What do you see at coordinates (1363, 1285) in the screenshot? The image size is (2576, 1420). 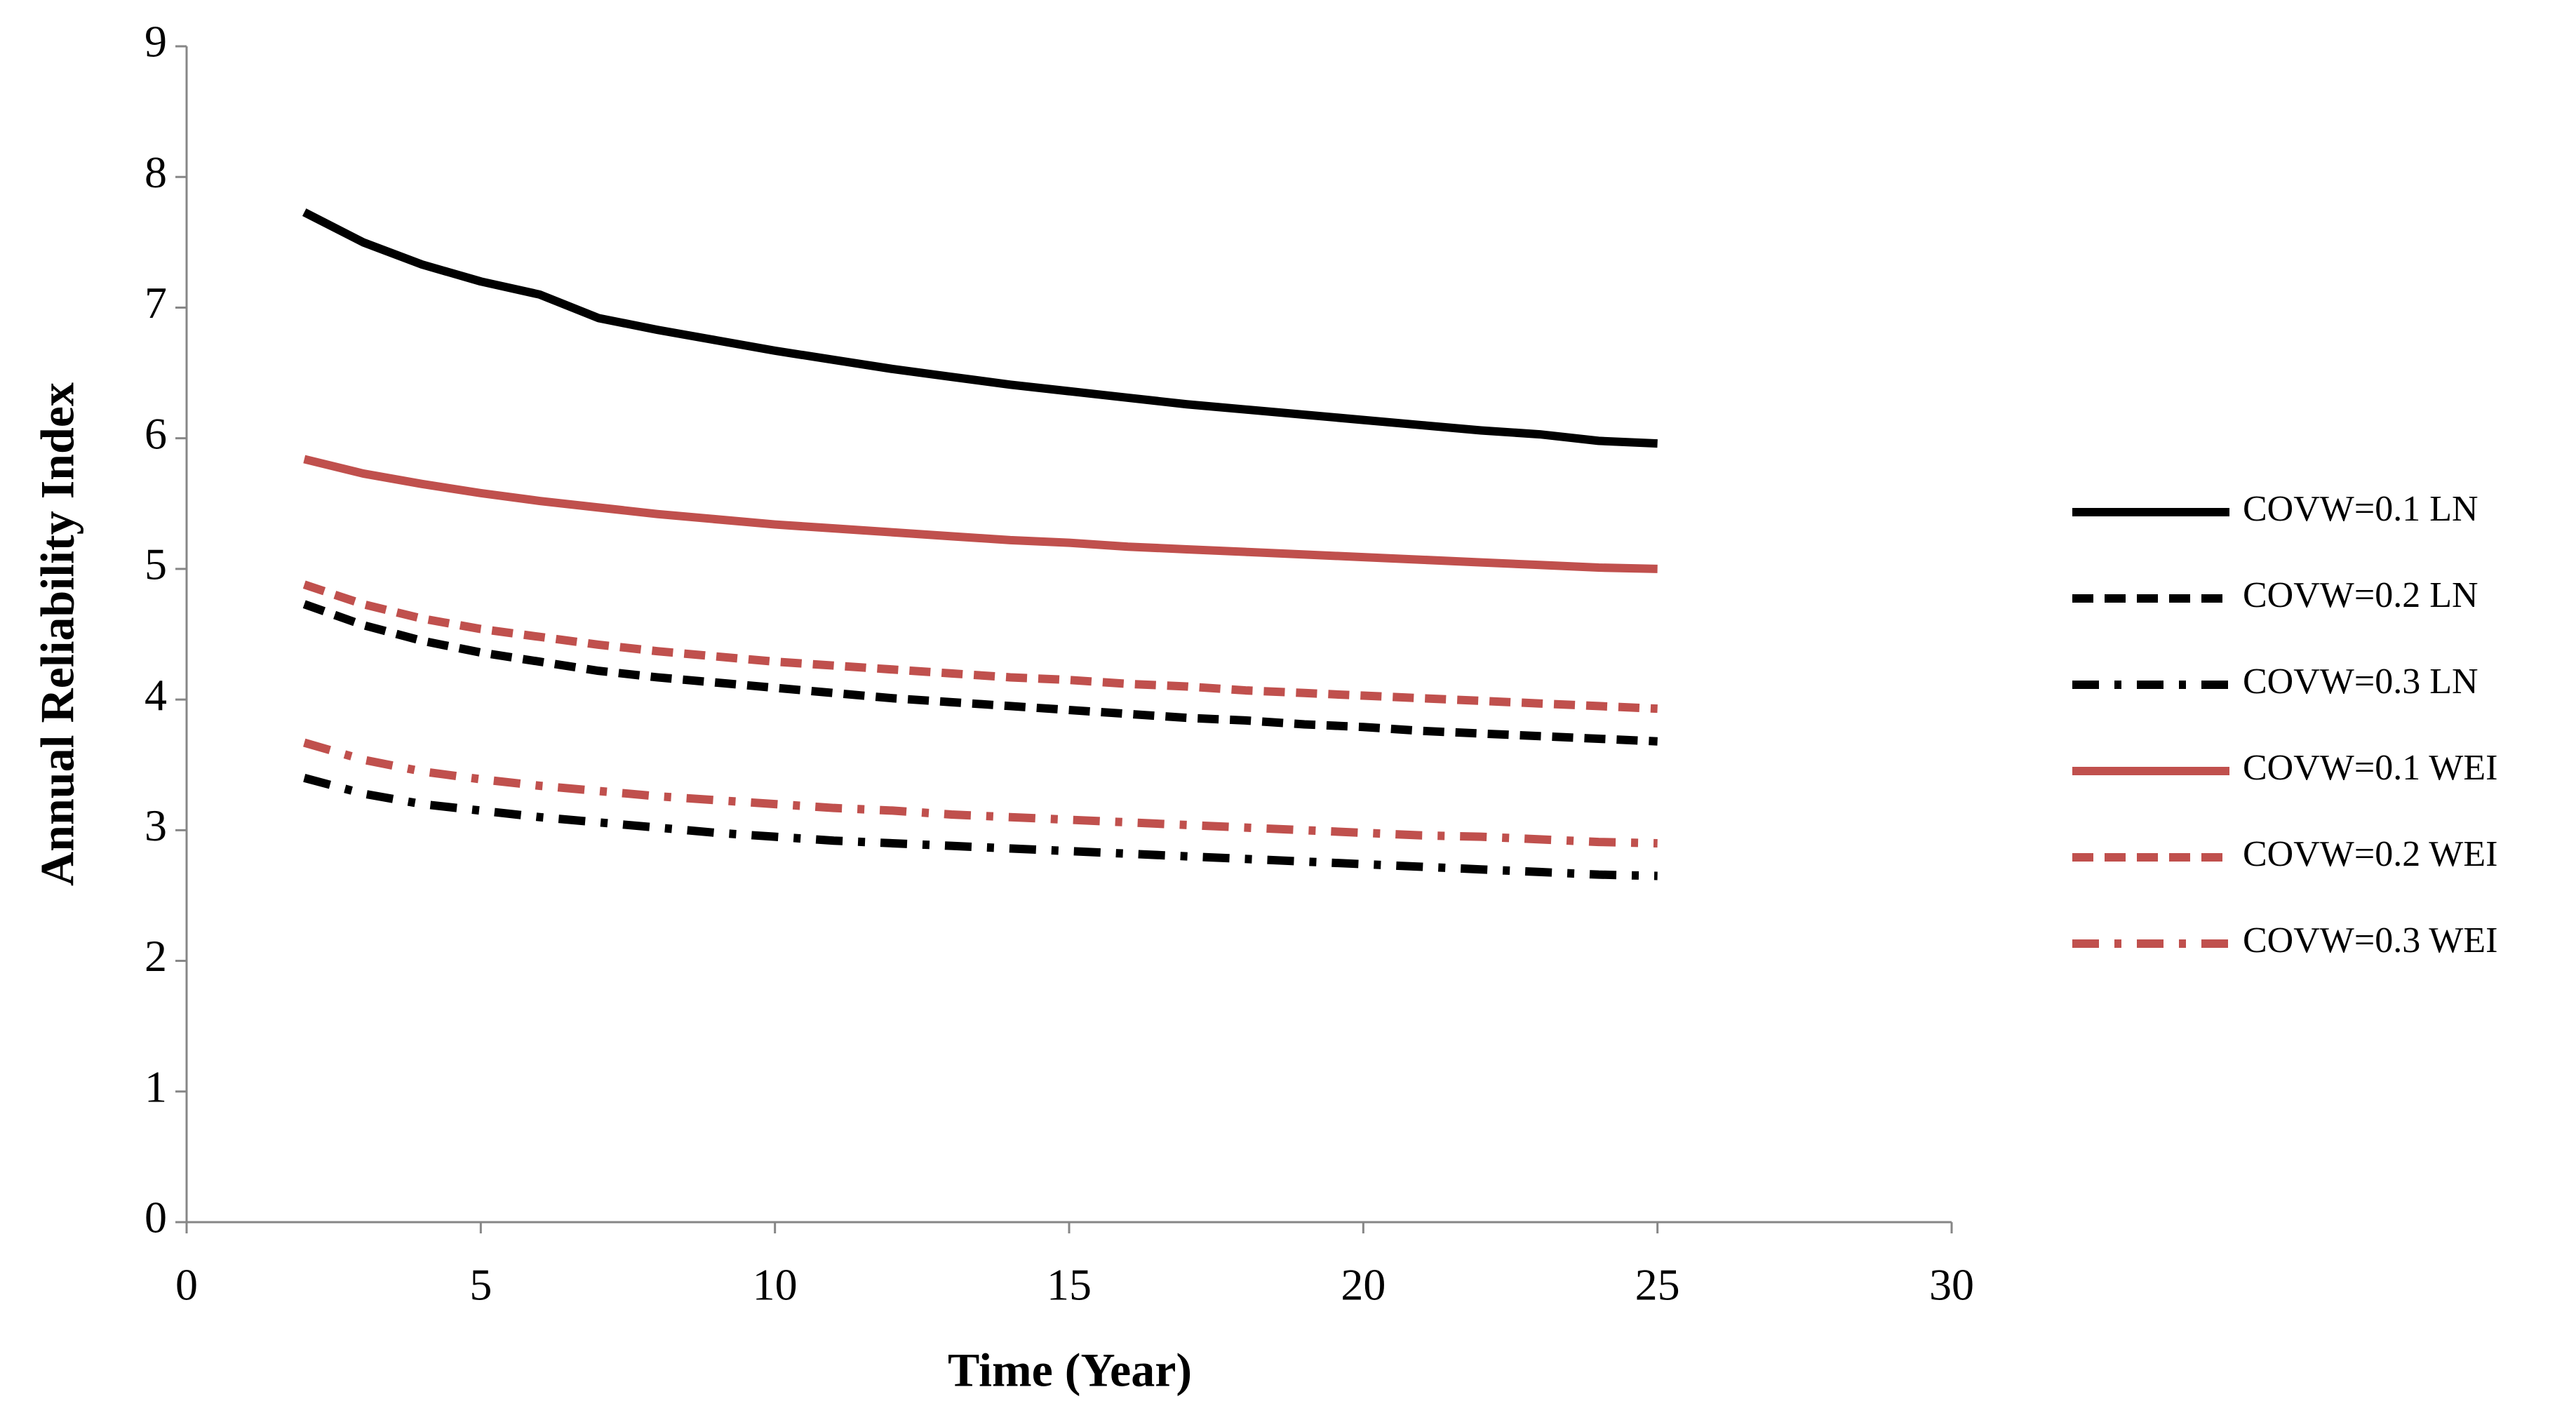 I see `x-tick-label: 20` at bounding box center [1363, 1285].